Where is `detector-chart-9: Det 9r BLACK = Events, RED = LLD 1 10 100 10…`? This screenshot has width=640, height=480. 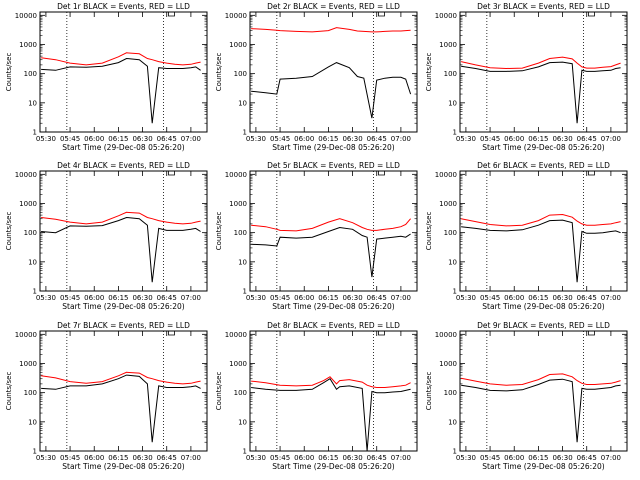 detector-chart-9: Det 9r BLACK = Events, RED = LLD 1 10 100 10… is located at coordinates (526, 396).